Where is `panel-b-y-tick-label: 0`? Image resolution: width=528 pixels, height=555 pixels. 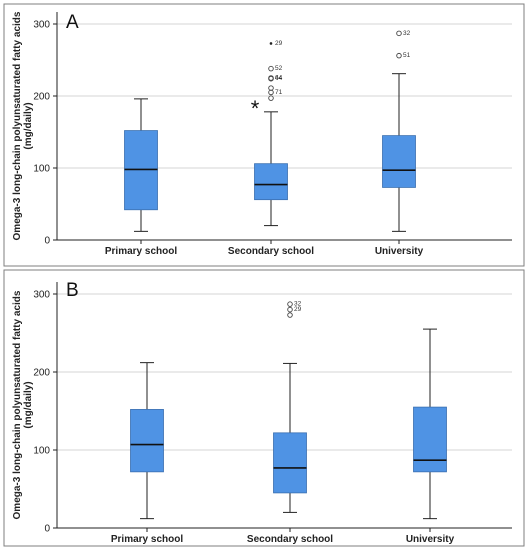
panel-b-y-tick-label: 0 is located at coordinates (47, 529).